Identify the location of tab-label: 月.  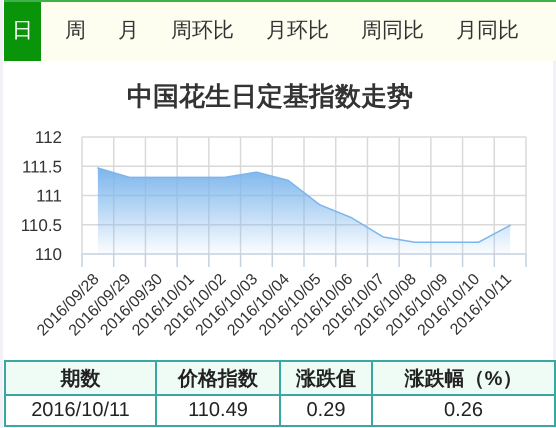
(128, 30).